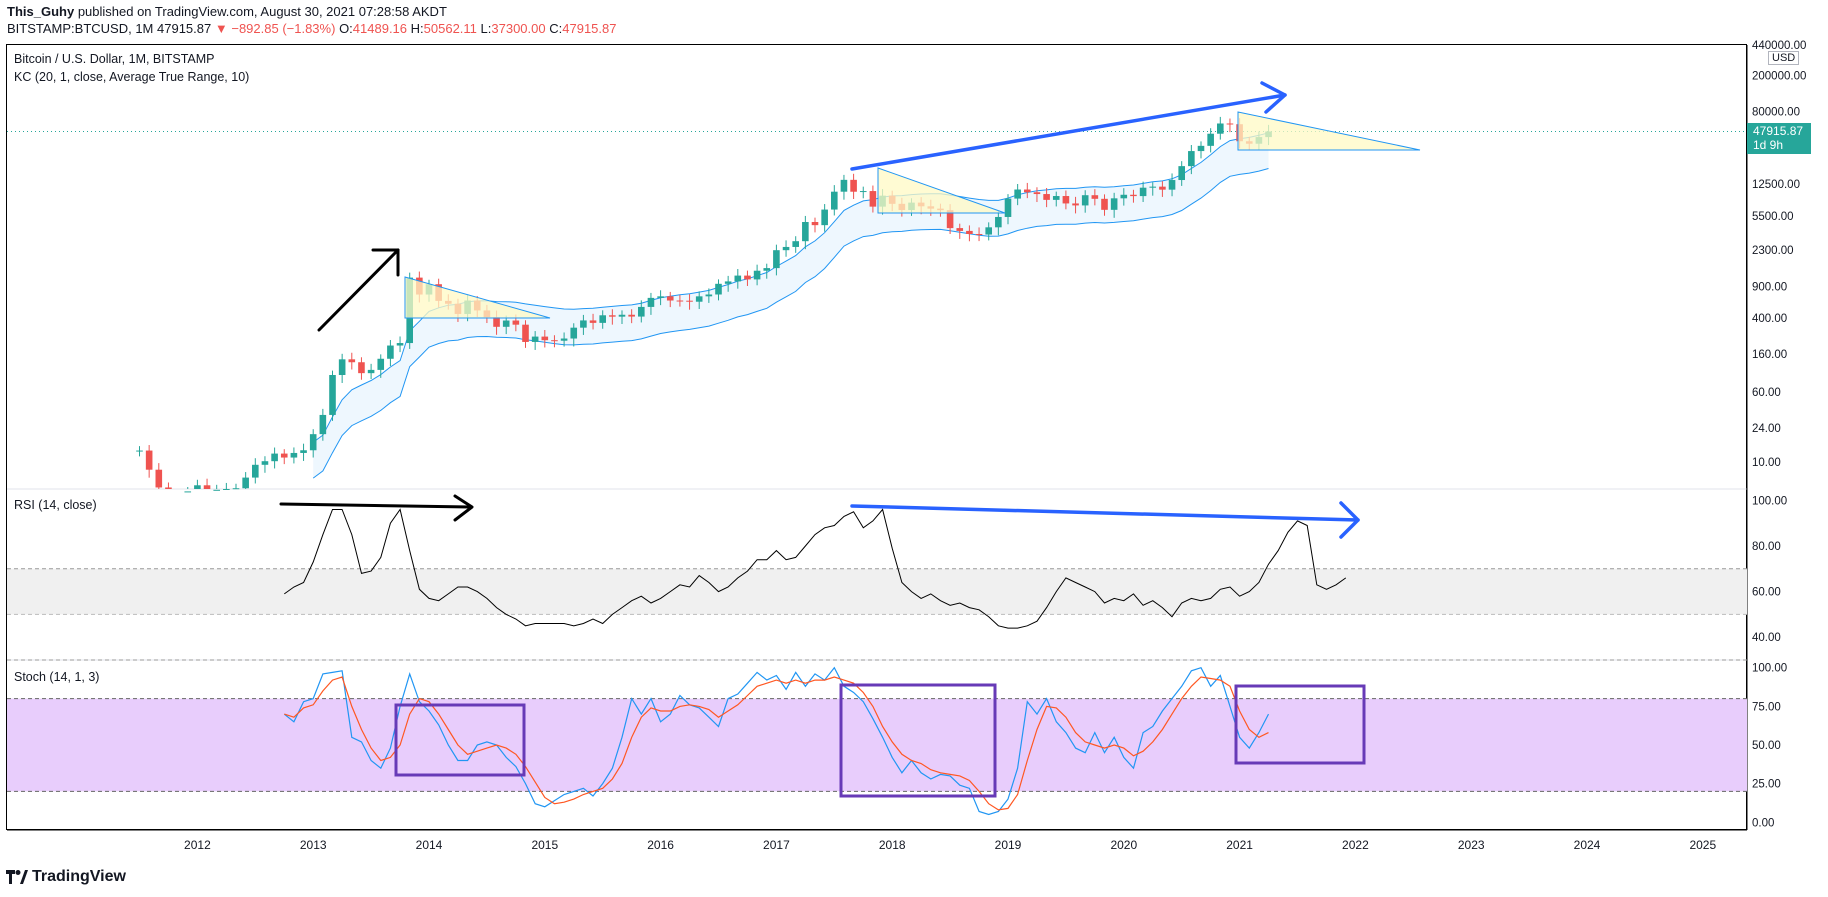 This screenshot has width=1828, height=897. I want to click on price-tag-value: 47915.87, so click(1778, 131).